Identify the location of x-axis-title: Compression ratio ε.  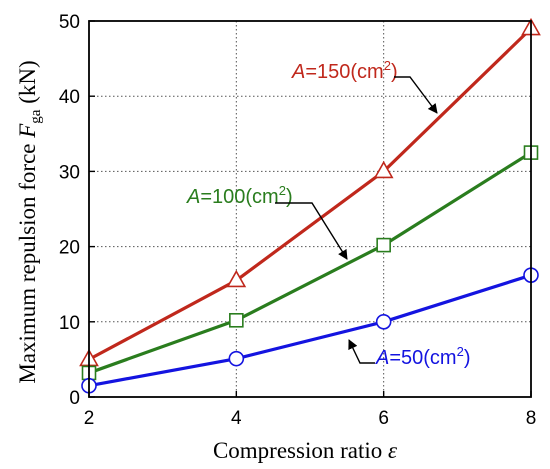
(305, 450).